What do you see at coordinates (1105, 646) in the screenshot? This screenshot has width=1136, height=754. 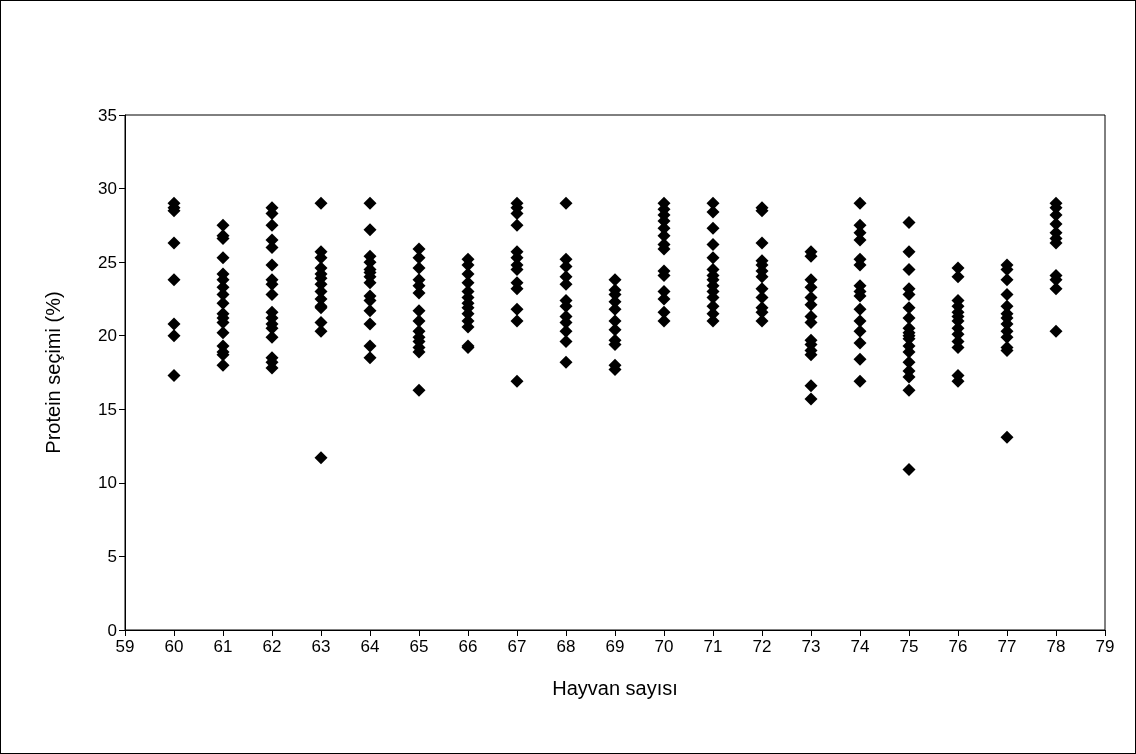 I see `x-tick-label: 79` at bounding box center [1105, 646].